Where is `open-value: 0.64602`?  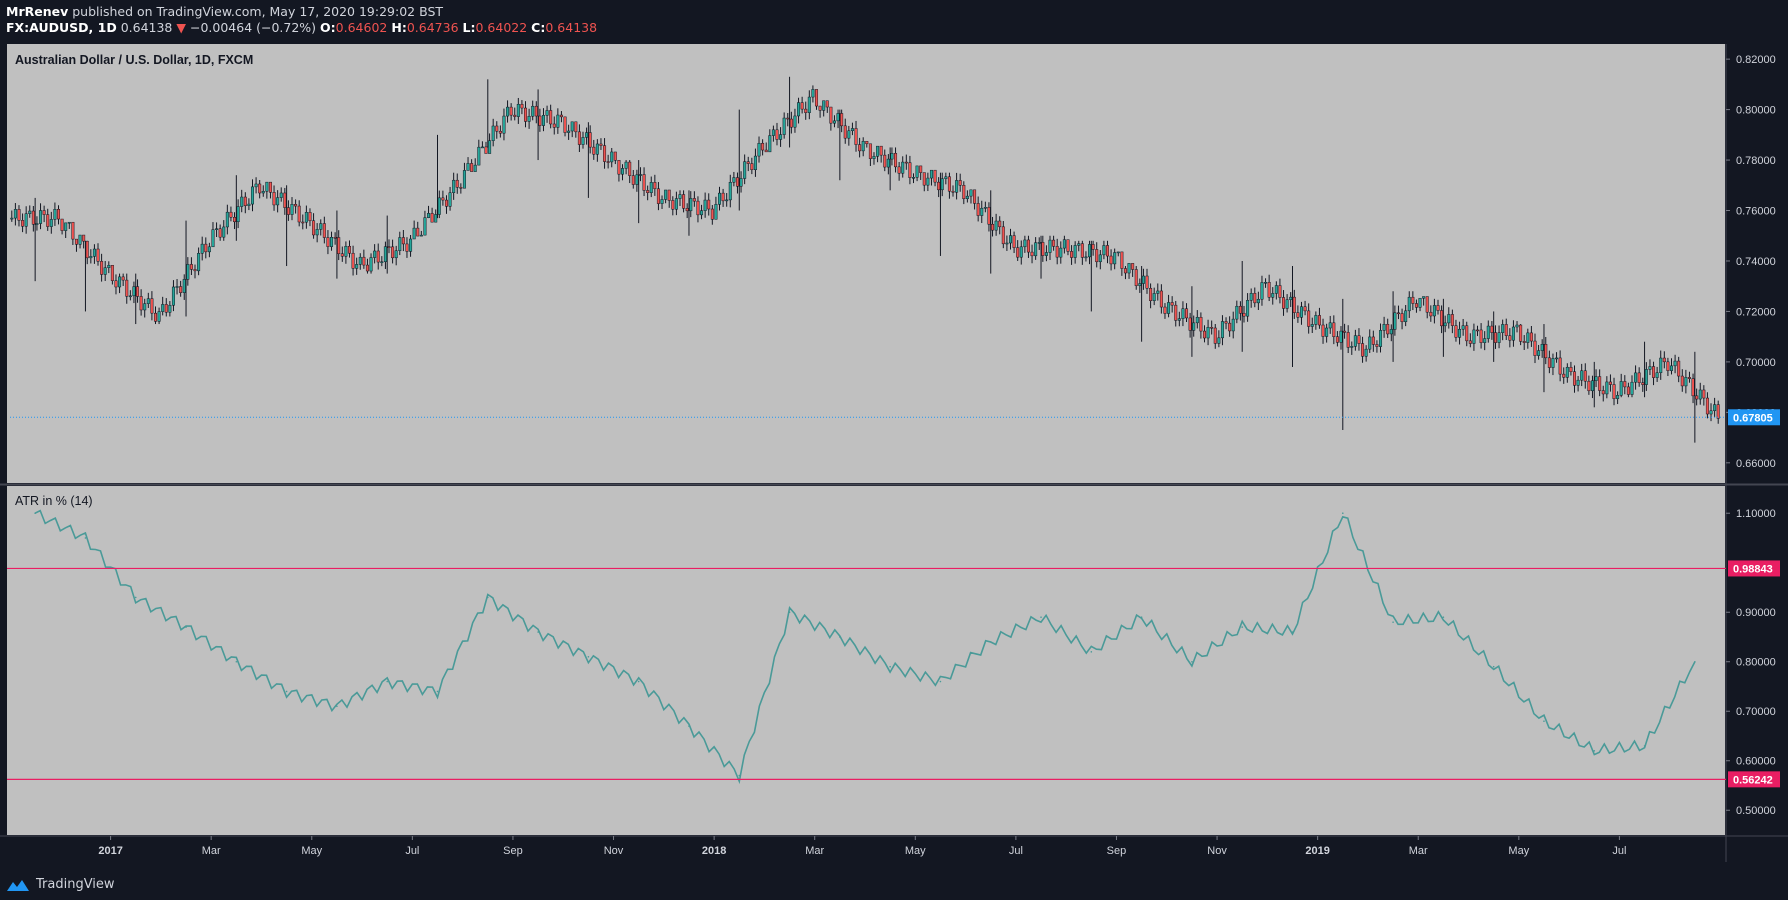
open-value: 0.64602 is located at coordinates (361, 27).